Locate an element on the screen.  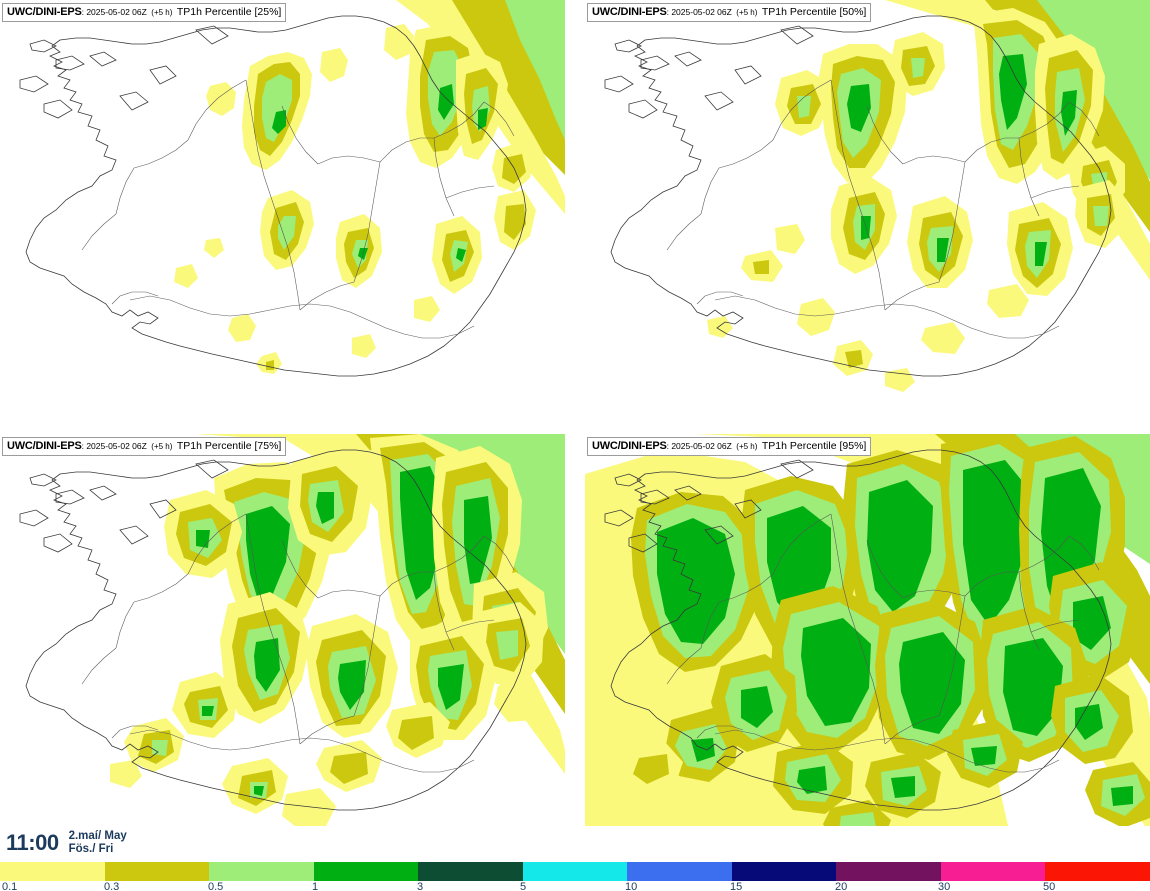
panel-variable: TP1h Percentile [75%] is located at coordinates (229, 446).